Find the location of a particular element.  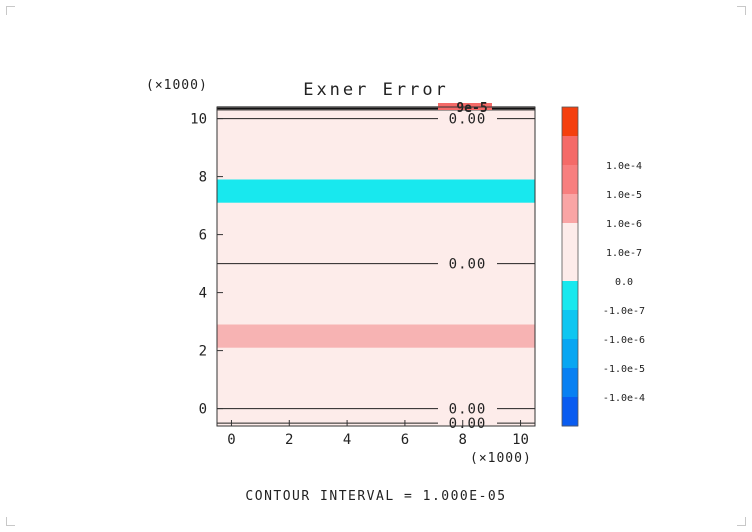

contour-label-1: 0.00 is located at coordinates (468, 265).